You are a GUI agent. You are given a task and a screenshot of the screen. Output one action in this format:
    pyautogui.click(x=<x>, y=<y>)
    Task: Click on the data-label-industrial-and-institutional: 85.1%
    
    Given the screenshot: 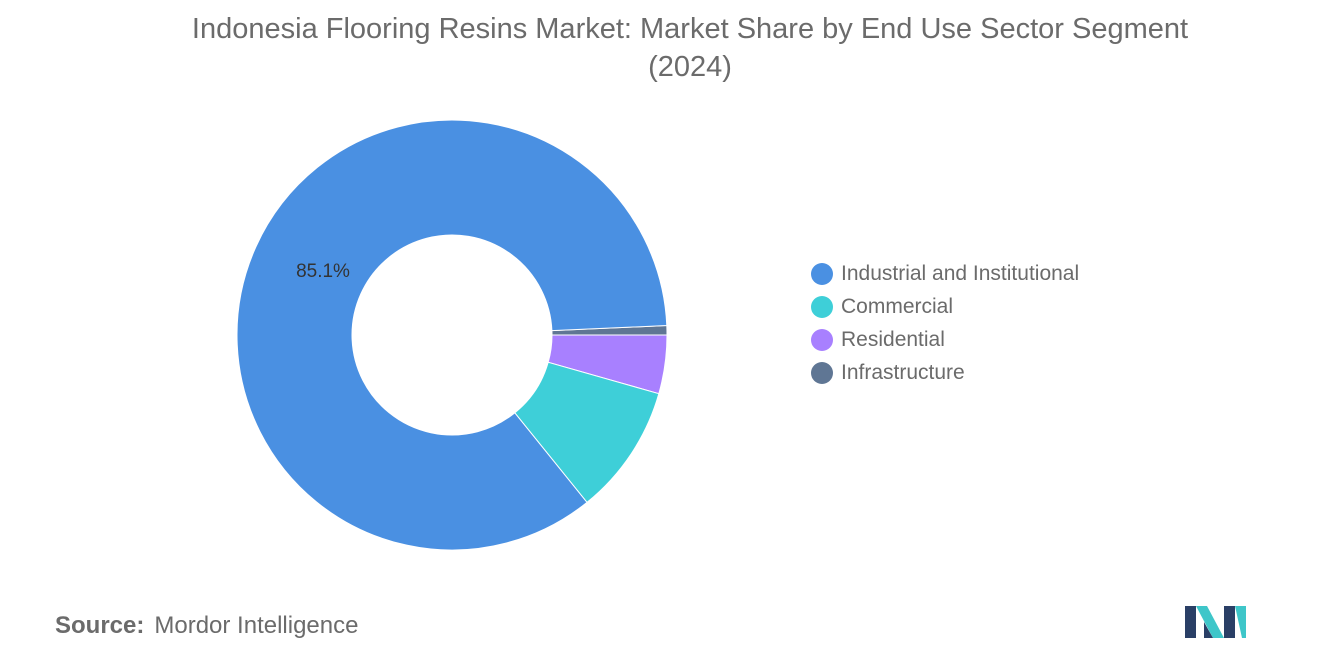 What is the action you would take?
    pyautogui.click(x=323, y=271)
    